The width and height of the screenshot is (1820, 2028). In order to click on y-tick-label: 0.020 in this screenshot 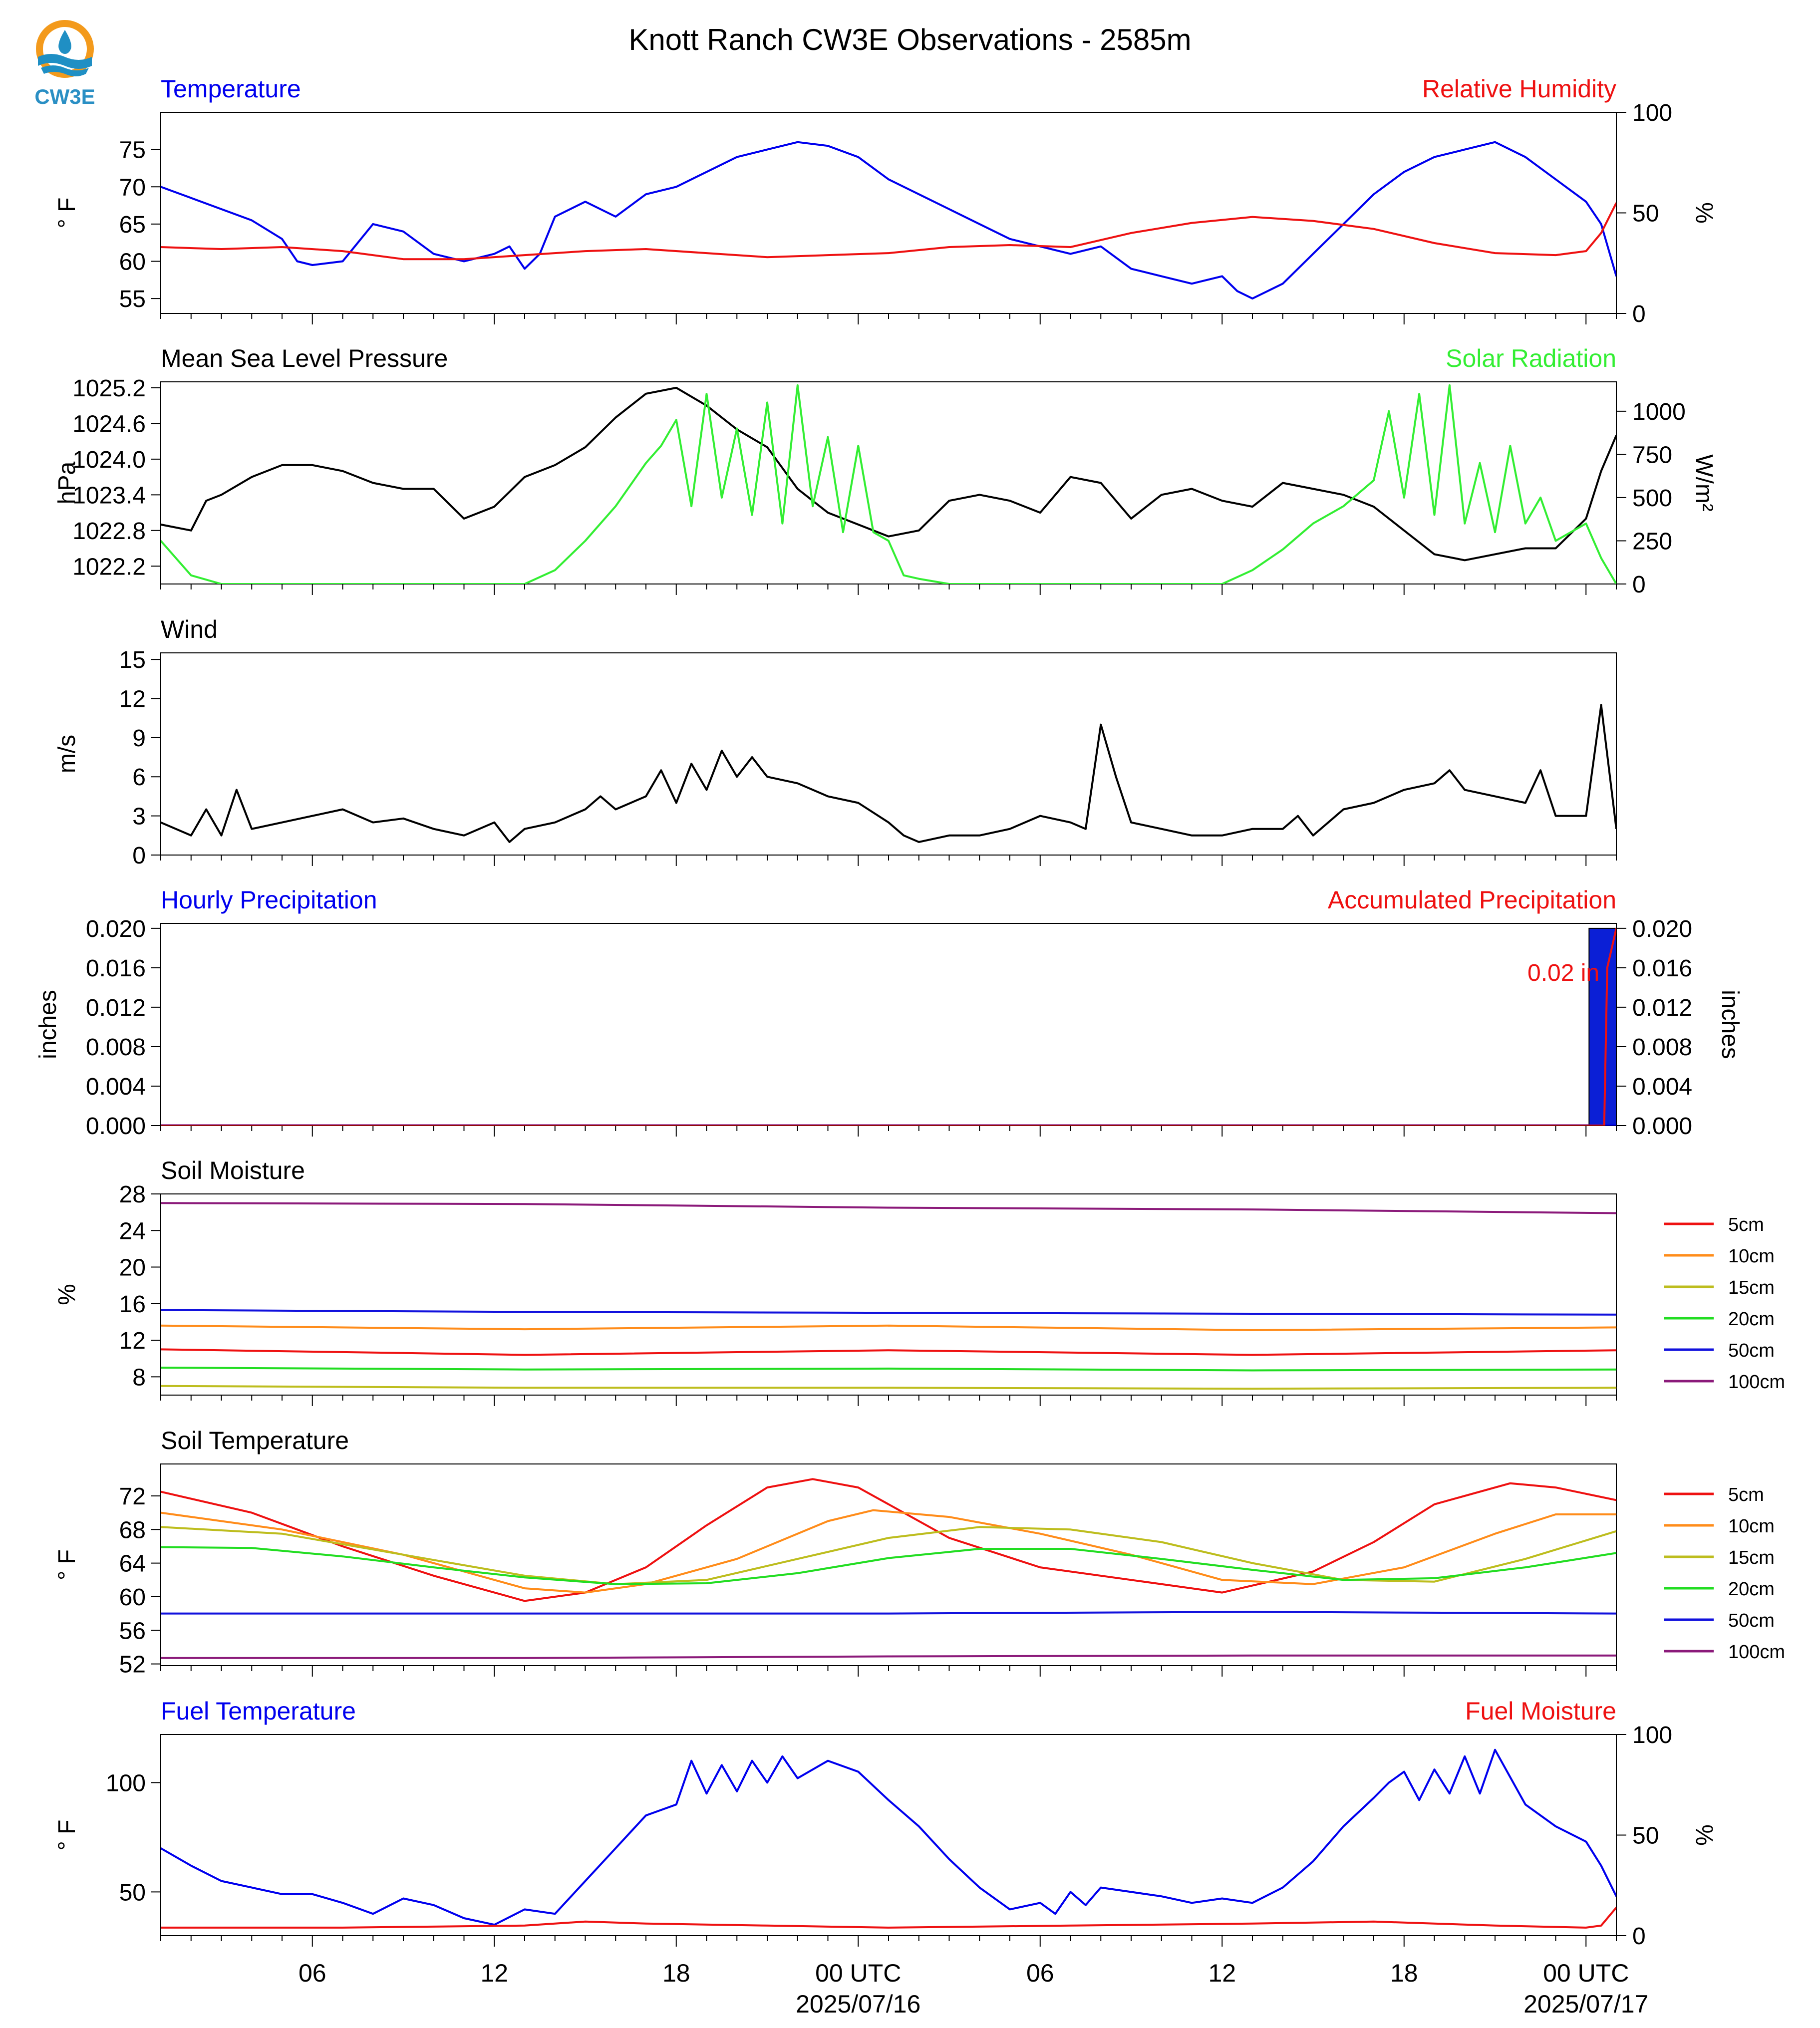, I will do `click(116, 929)`.